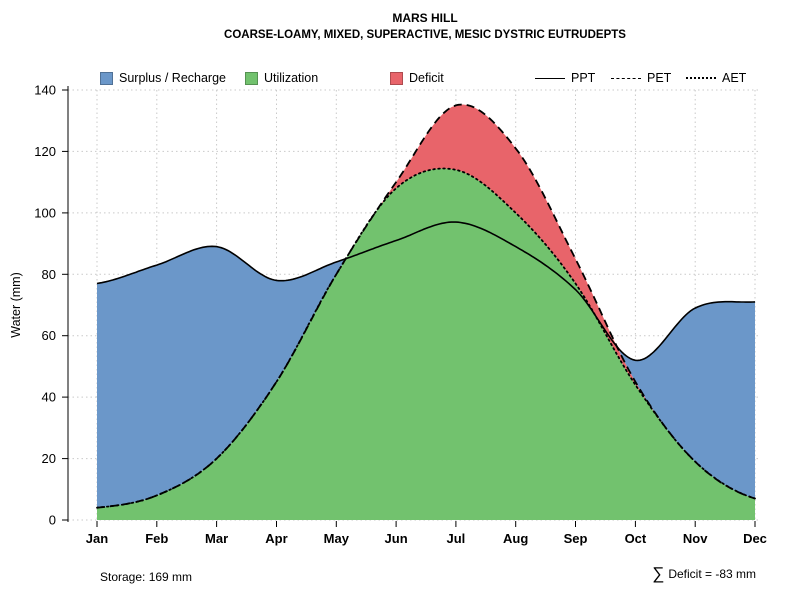  What do you see at coordinates (156, 538) in the screenshot?
I see `x-month-label: Feb` at bounding box center [156, 538].